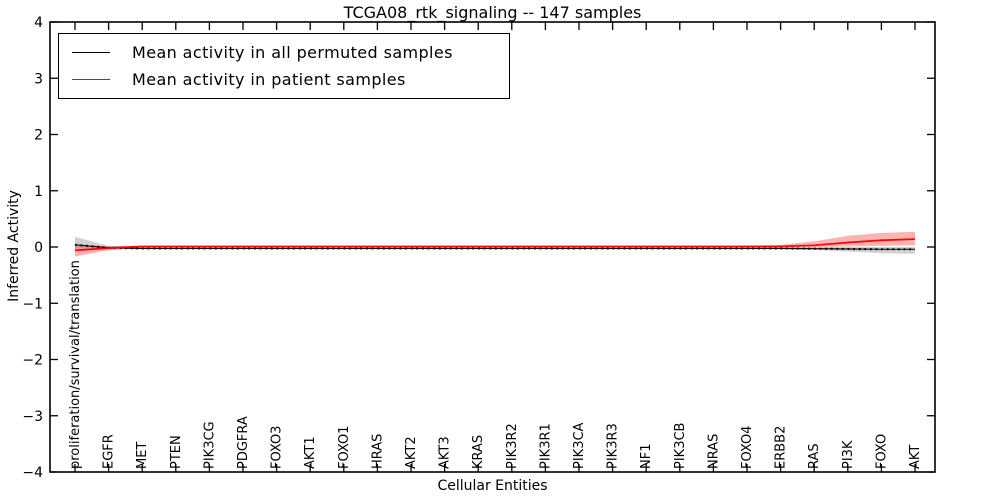 The width and height of the screenshot is (1000, 500). What do you see at coordinates (38, 136) in the screenshot?
I see `y-tick-label: 2` at bounding box center [38, 136].